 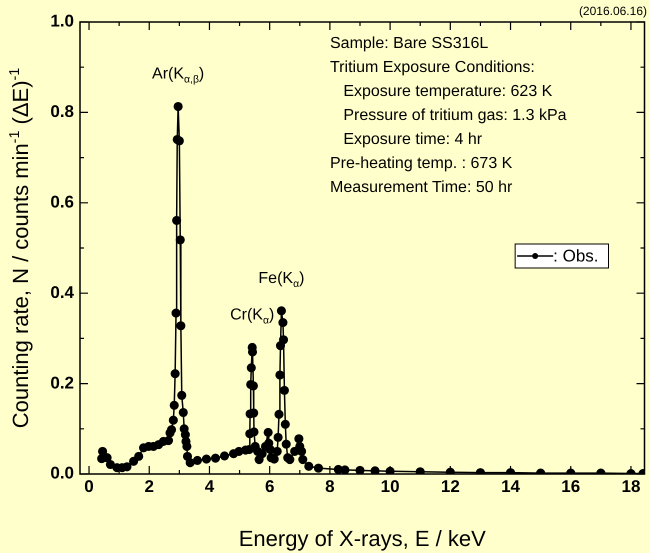 What do you see at coordinates (406, 139) in the screenshot?
I see `annotation: Exposure time: 4 hr` at bounding box center [406, 139].